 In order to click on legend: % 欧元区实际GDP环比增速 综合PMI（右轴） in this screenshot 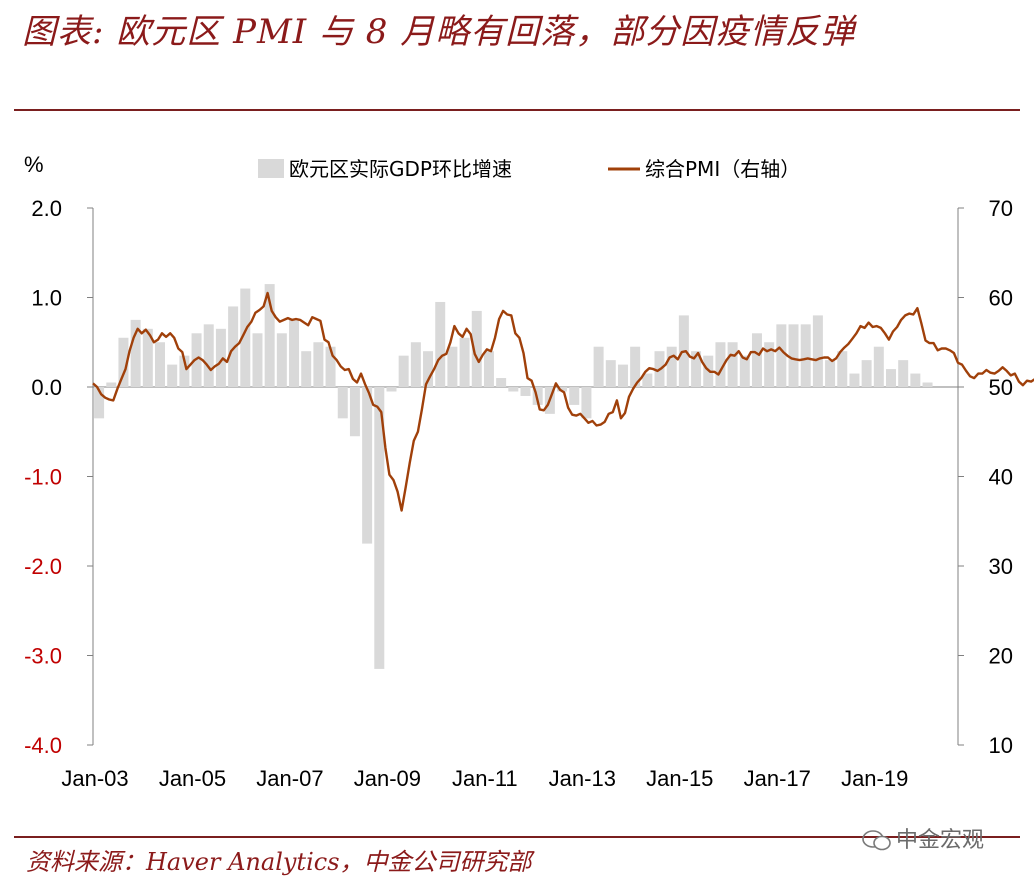, I will do `click(412, 166)`.